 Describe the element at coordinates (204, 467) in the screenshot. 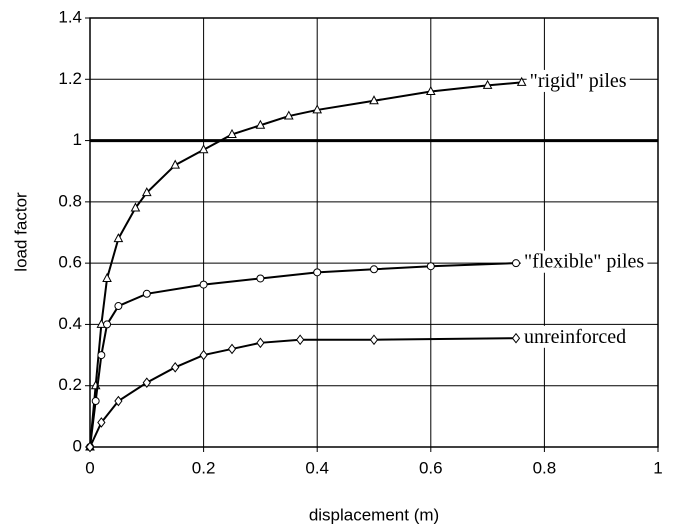

I see `x-tick-label: 0.2` at that location.